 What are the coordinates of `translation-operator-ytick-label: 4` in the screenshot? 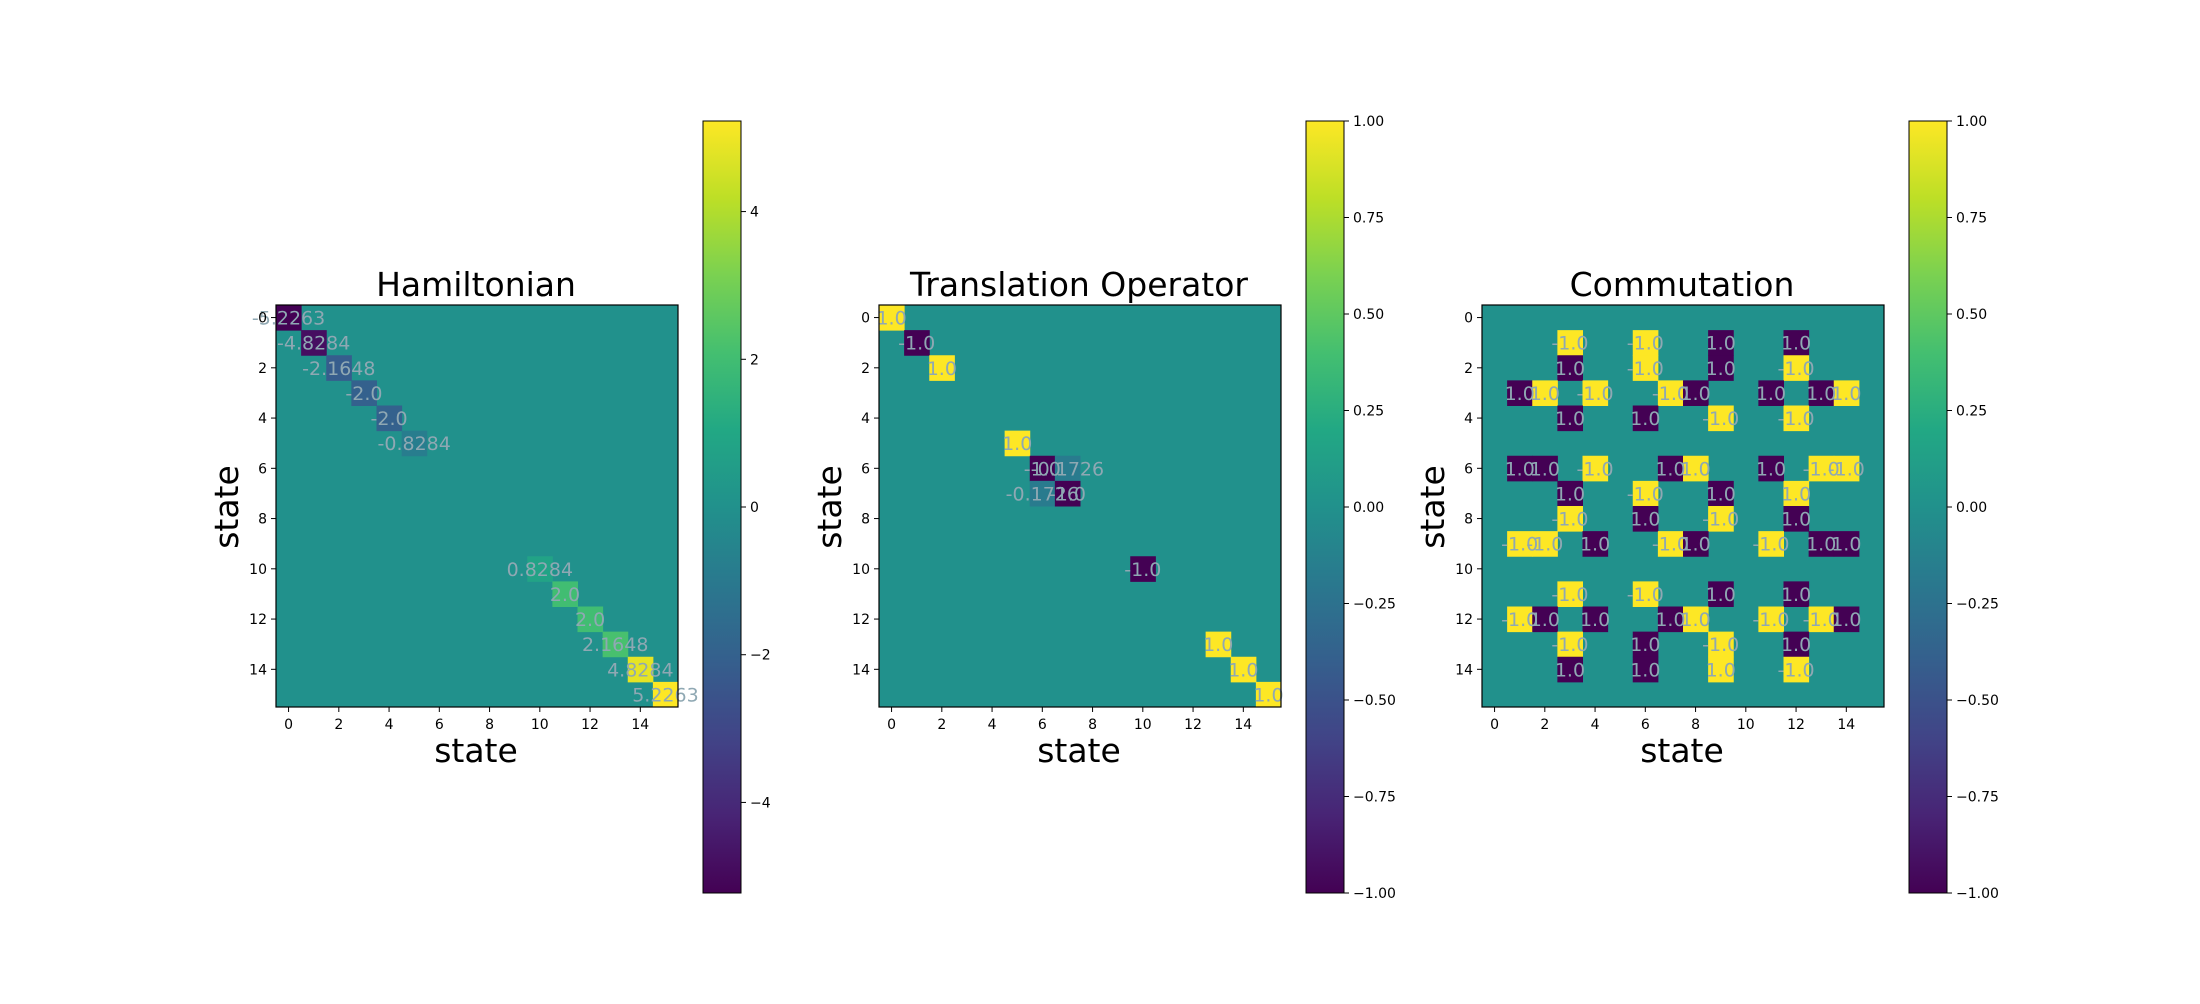 It's located at (865, 419).